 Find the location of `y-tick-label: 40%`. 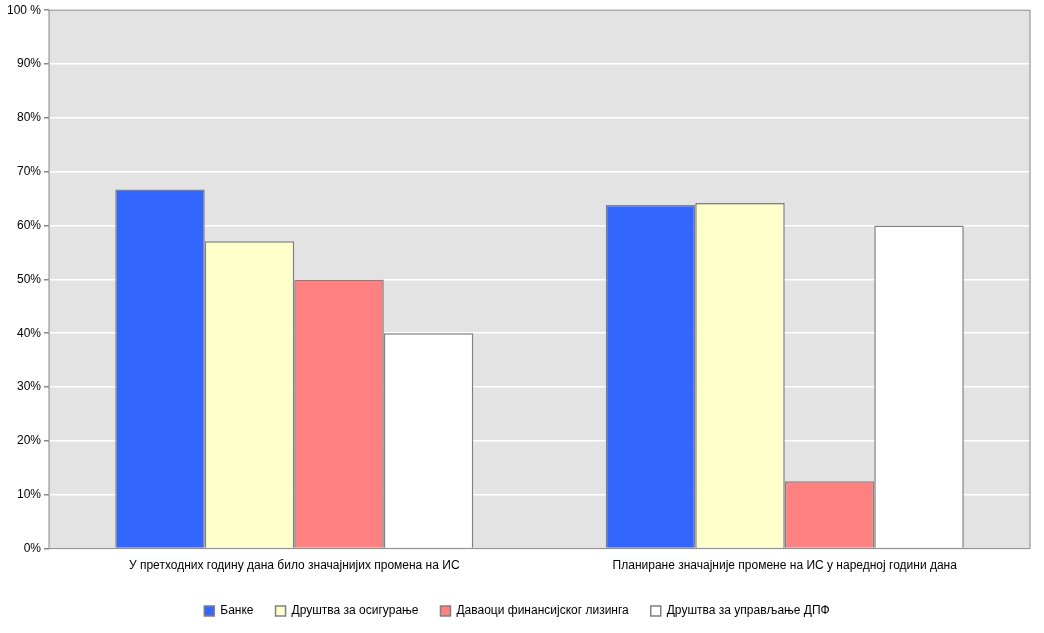

y-tick-label: 40% is located at coordinates (29, 332).